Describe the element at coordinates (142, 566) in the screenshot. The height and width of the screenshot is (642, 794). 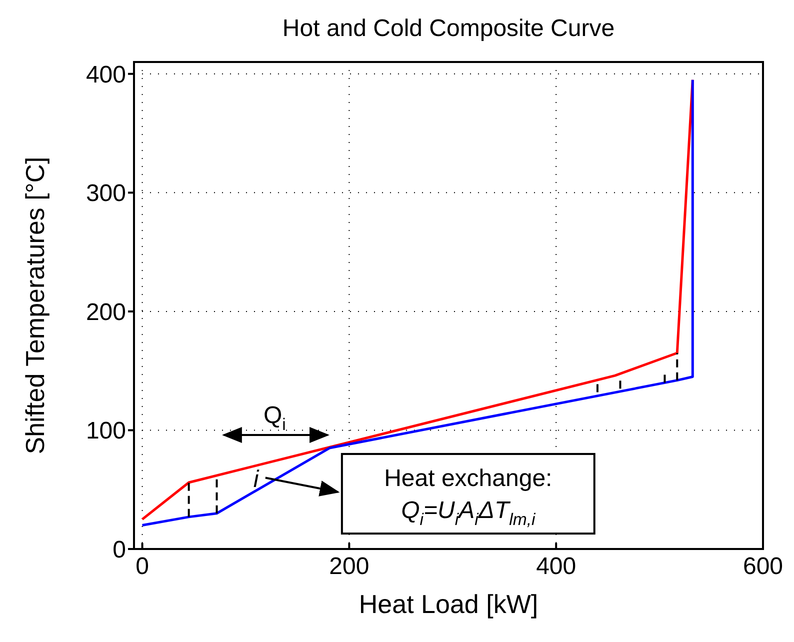
I see `x-tick-label: 0` at that location.